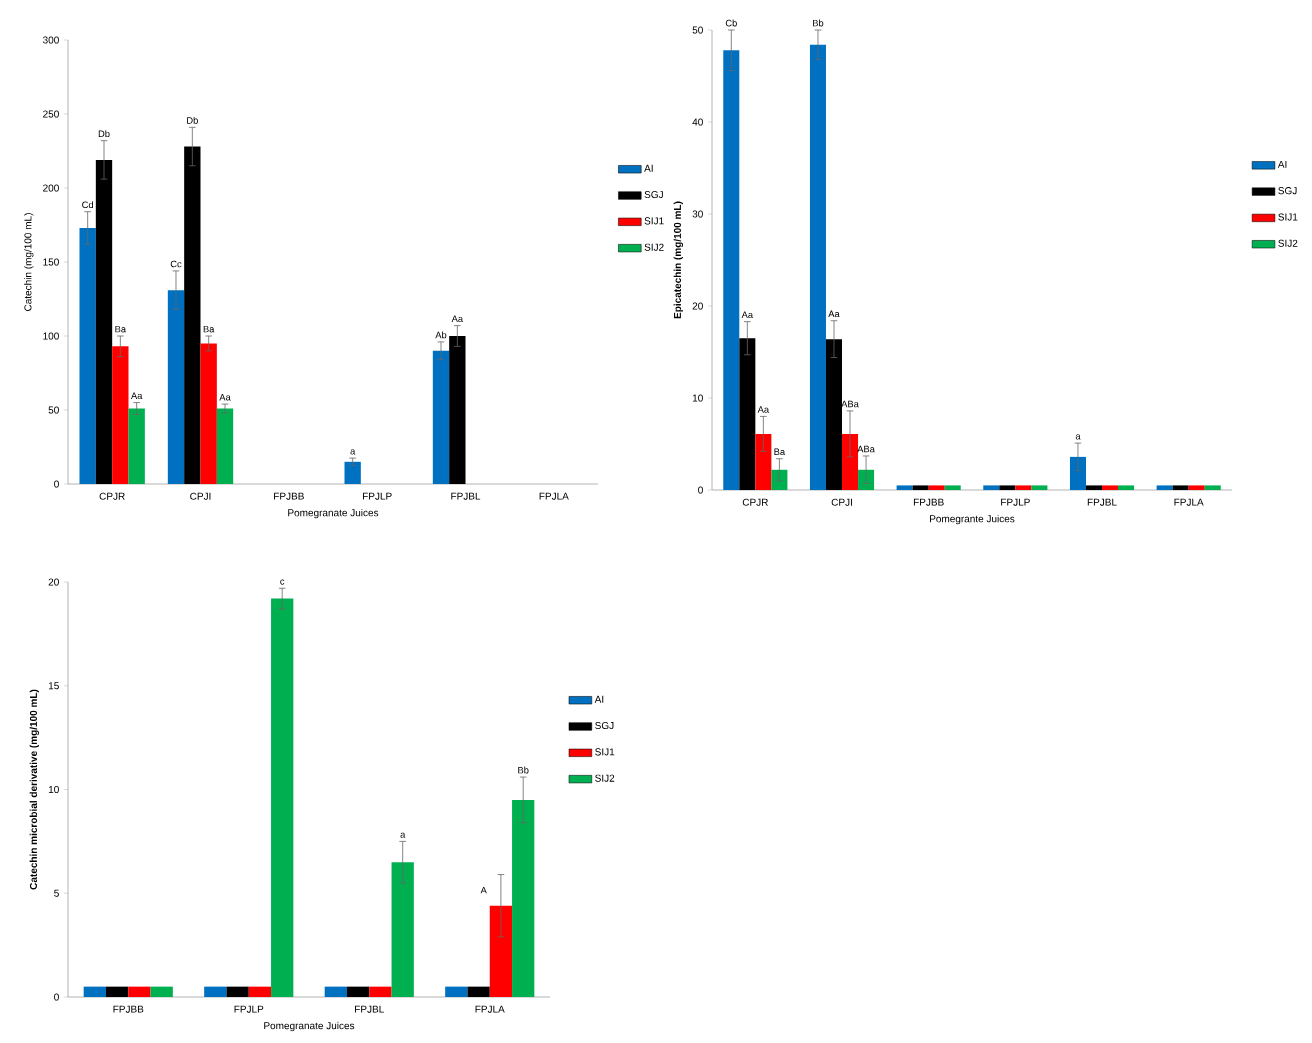 The image size is (1312, 1043). What do you see at coordinates (697, 122) in the screenshot?
I see `y-tick-label: 40` at bounding box center [697, 122].